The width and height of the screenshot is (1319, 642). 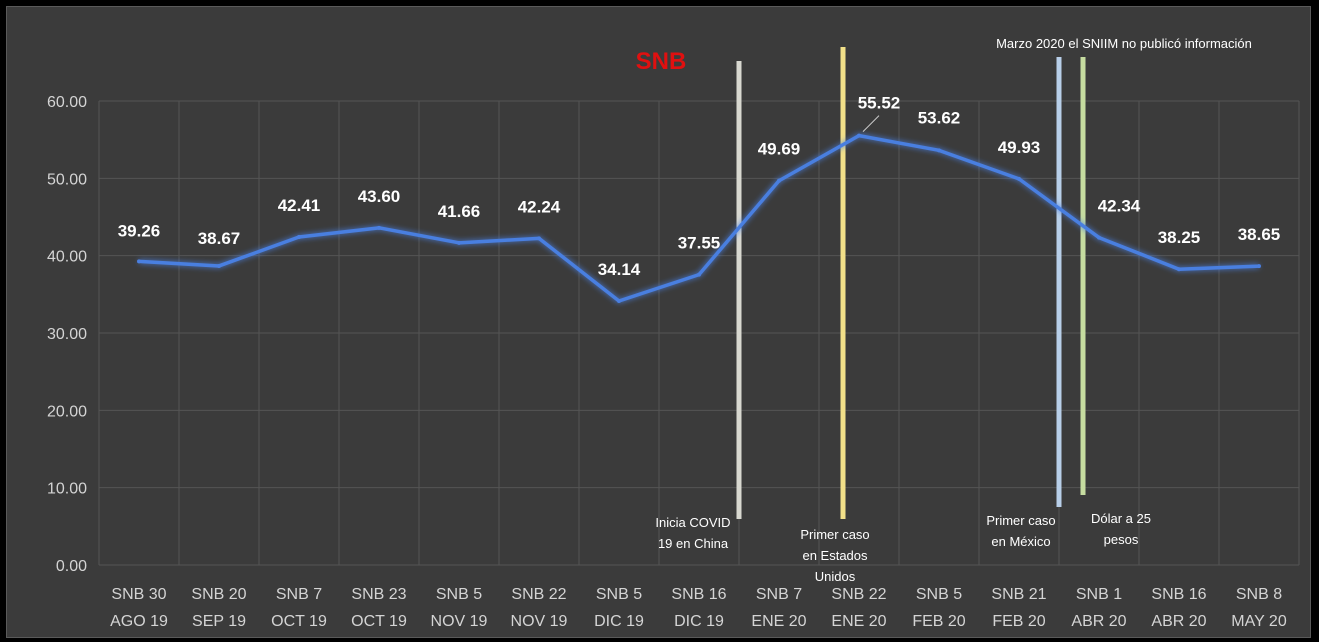 I want to click on x-tick-label-line1: SNB 20, so click(x=218, y=594).